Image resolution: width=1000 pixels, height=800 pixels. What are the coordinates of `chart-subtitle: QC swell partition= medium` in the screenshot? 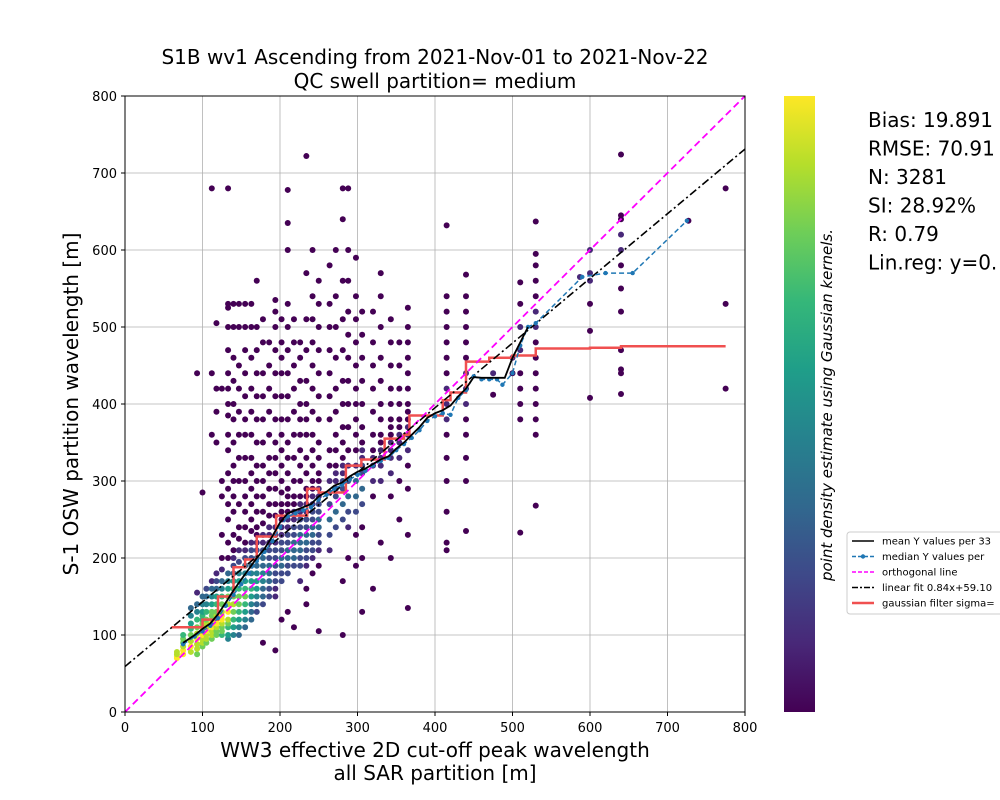 It's located at (435, 81).